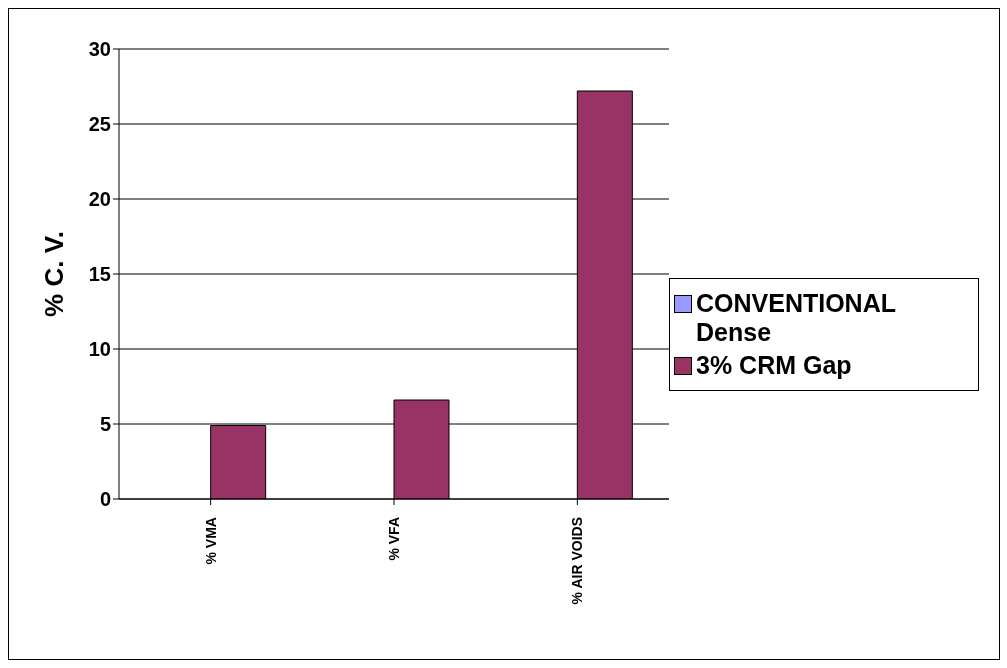 This screenshot has height=668, width=1007. I want to click on y-tick-label: 25, so click(99, 124).